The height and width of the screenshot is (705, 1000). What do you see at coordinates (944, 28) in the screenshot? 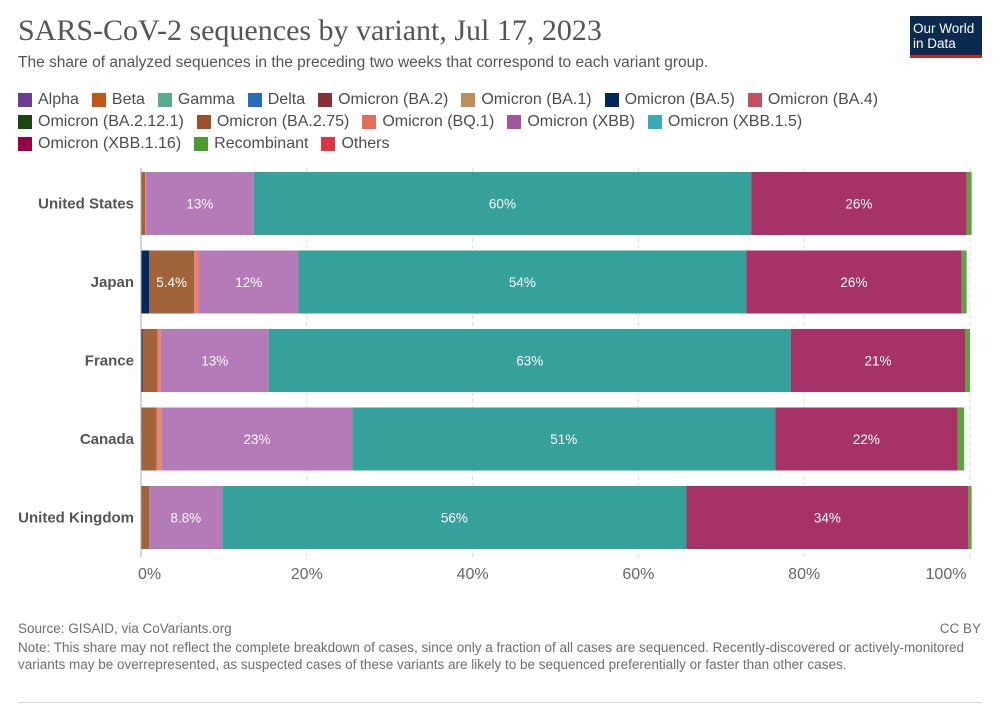
I see `logo-line-1: Our World` at bounding box center [944, 28].